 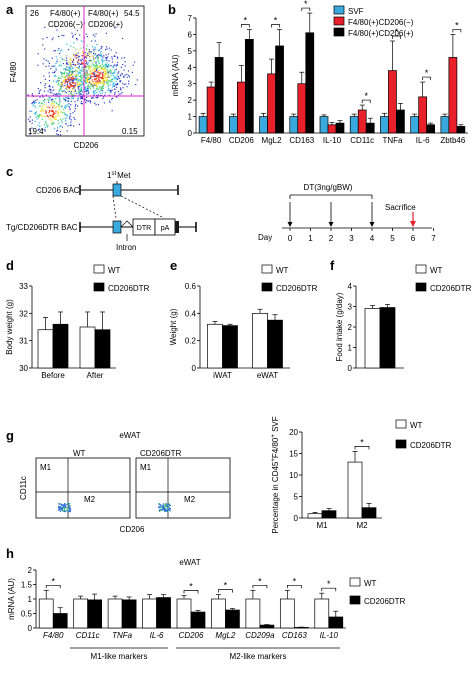 I want to click on y-axis-label: Food intake (g/day), so click(x=339, y=326).